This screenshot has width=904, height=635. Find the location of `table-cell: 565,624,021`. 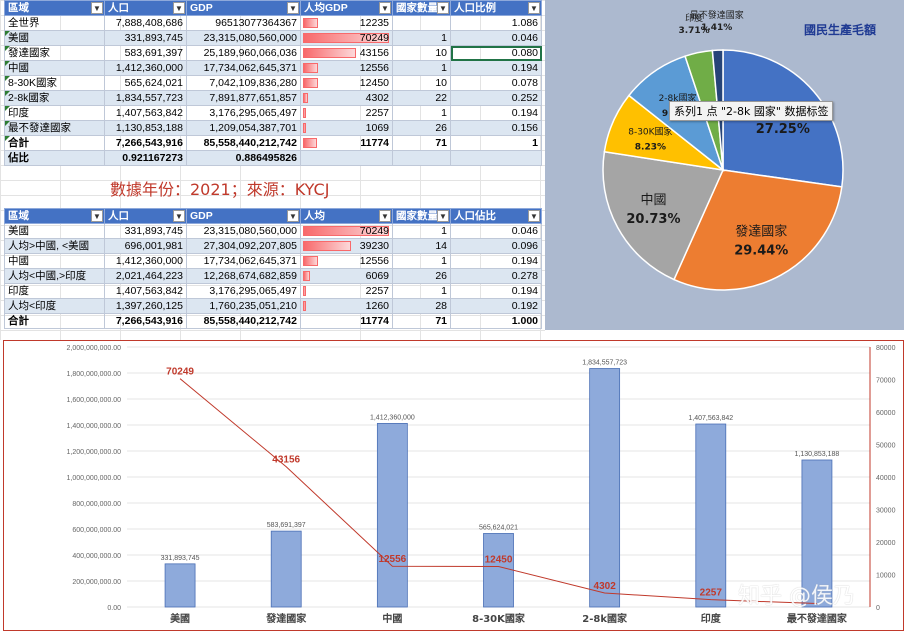

table-cell: 565,624,021 is located at coordinates (145, 83).